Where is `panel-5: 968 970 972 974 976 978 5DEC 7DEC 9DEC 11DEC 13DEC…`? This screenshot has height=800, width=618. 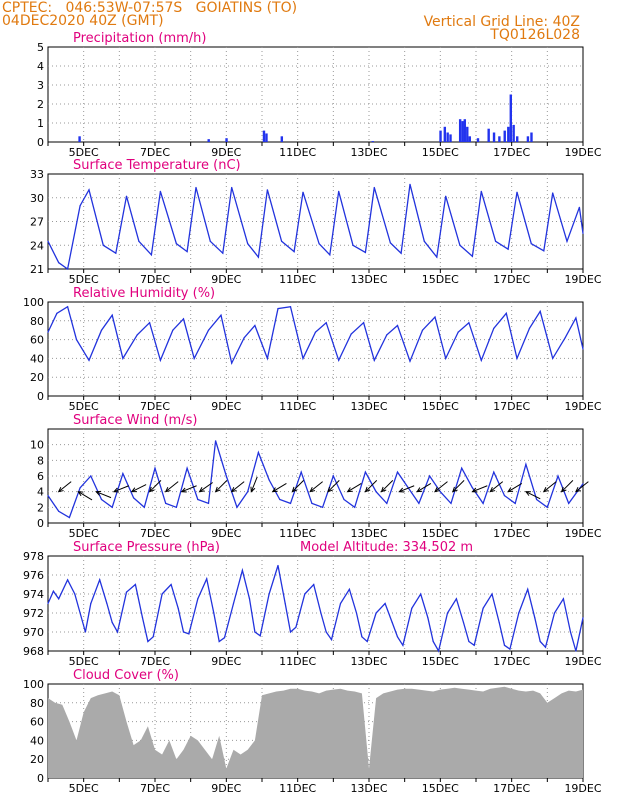 panel-5: 968 970 972 974 976 978 5DEC 7DEC 9DEC 11DEC 13DEC… is located at coordinates (312, 604).